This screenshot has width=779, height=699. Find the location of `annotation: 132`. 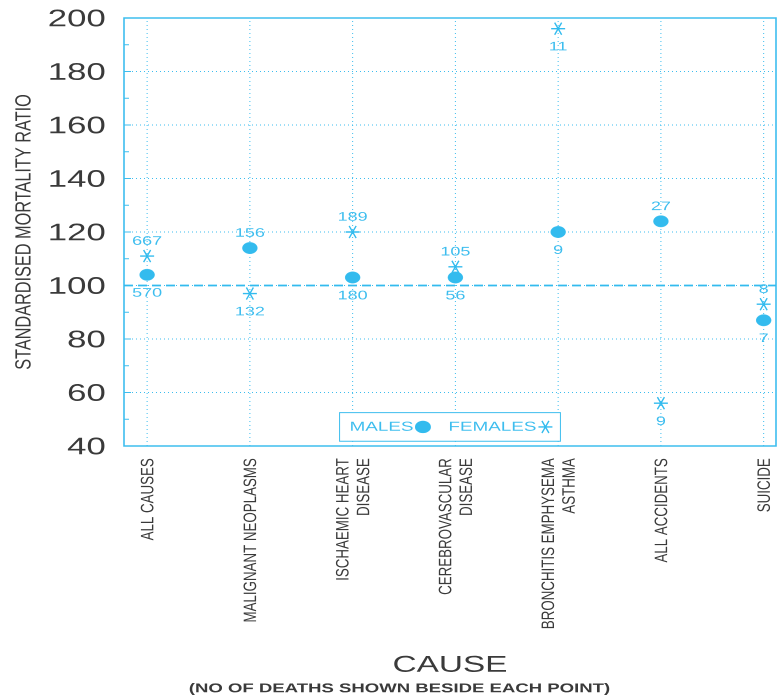

annotation: 132 is located at coordinates (250, 311).